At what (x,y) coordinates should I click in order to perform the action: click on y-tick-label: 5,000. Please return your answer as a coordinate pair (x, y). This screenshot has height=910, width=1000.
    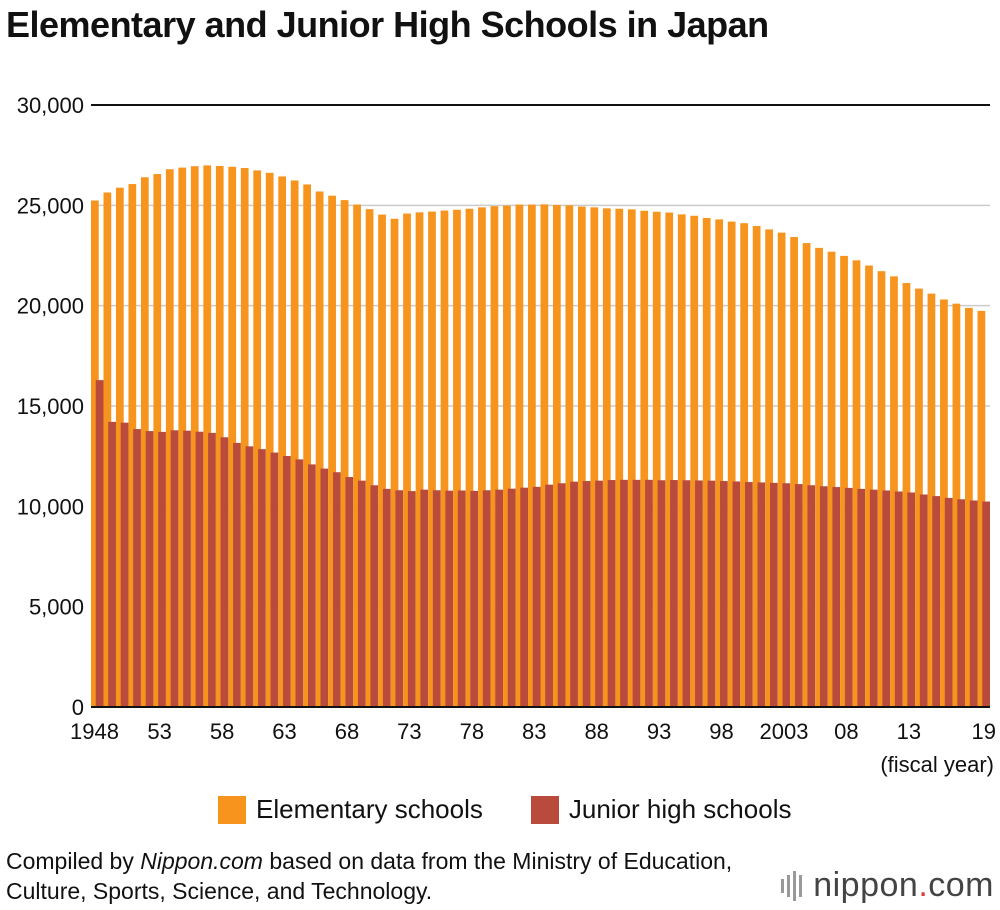
    Looking at the image, I should click on (56, 607).